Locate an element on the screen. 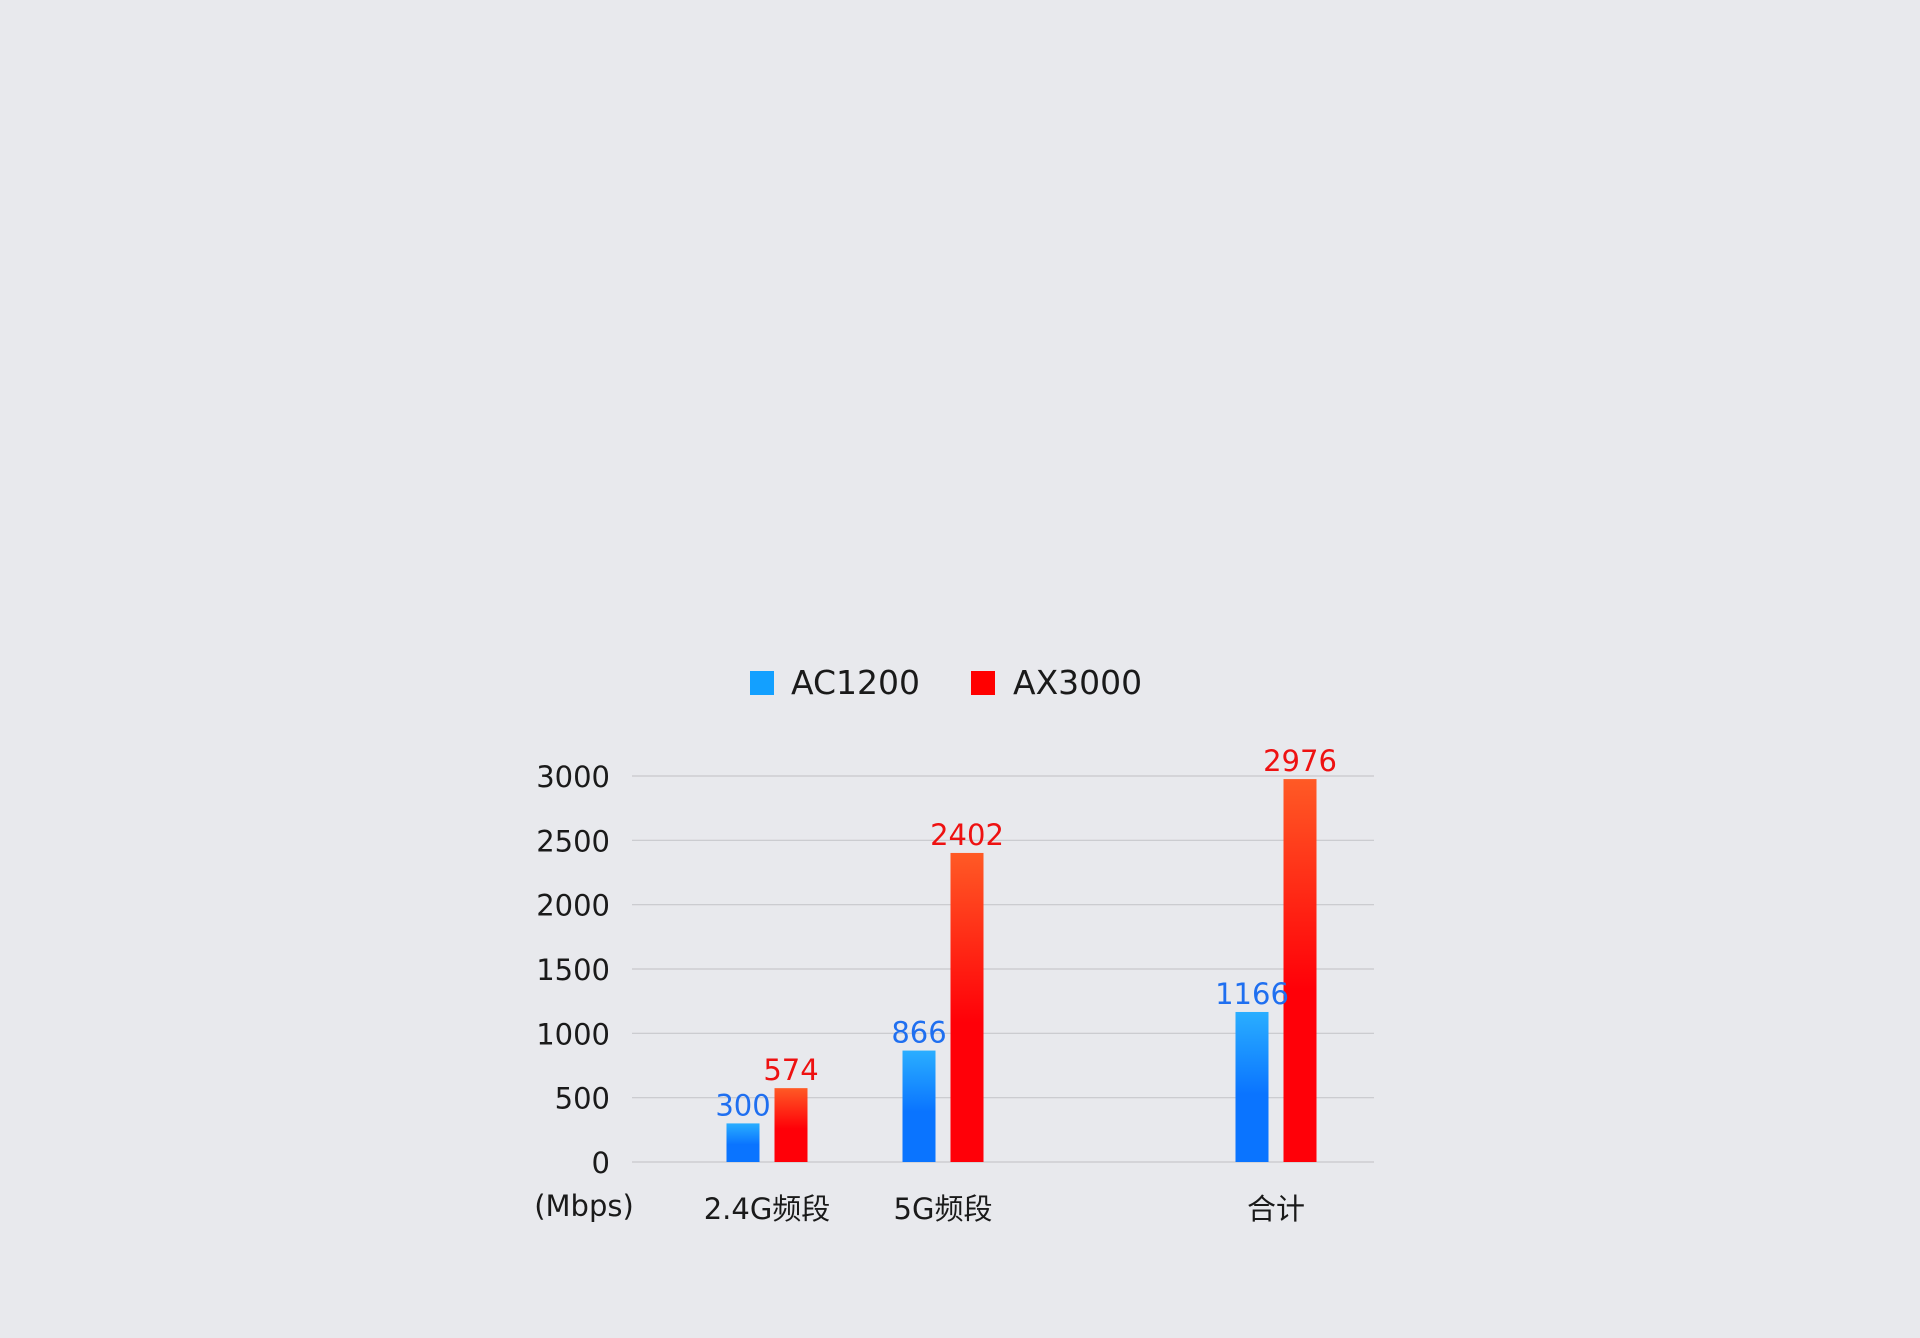 This screenshot has height=1338, width=1920. value-label-ac1200-0: 300 is located at coordinates (742, 1105).